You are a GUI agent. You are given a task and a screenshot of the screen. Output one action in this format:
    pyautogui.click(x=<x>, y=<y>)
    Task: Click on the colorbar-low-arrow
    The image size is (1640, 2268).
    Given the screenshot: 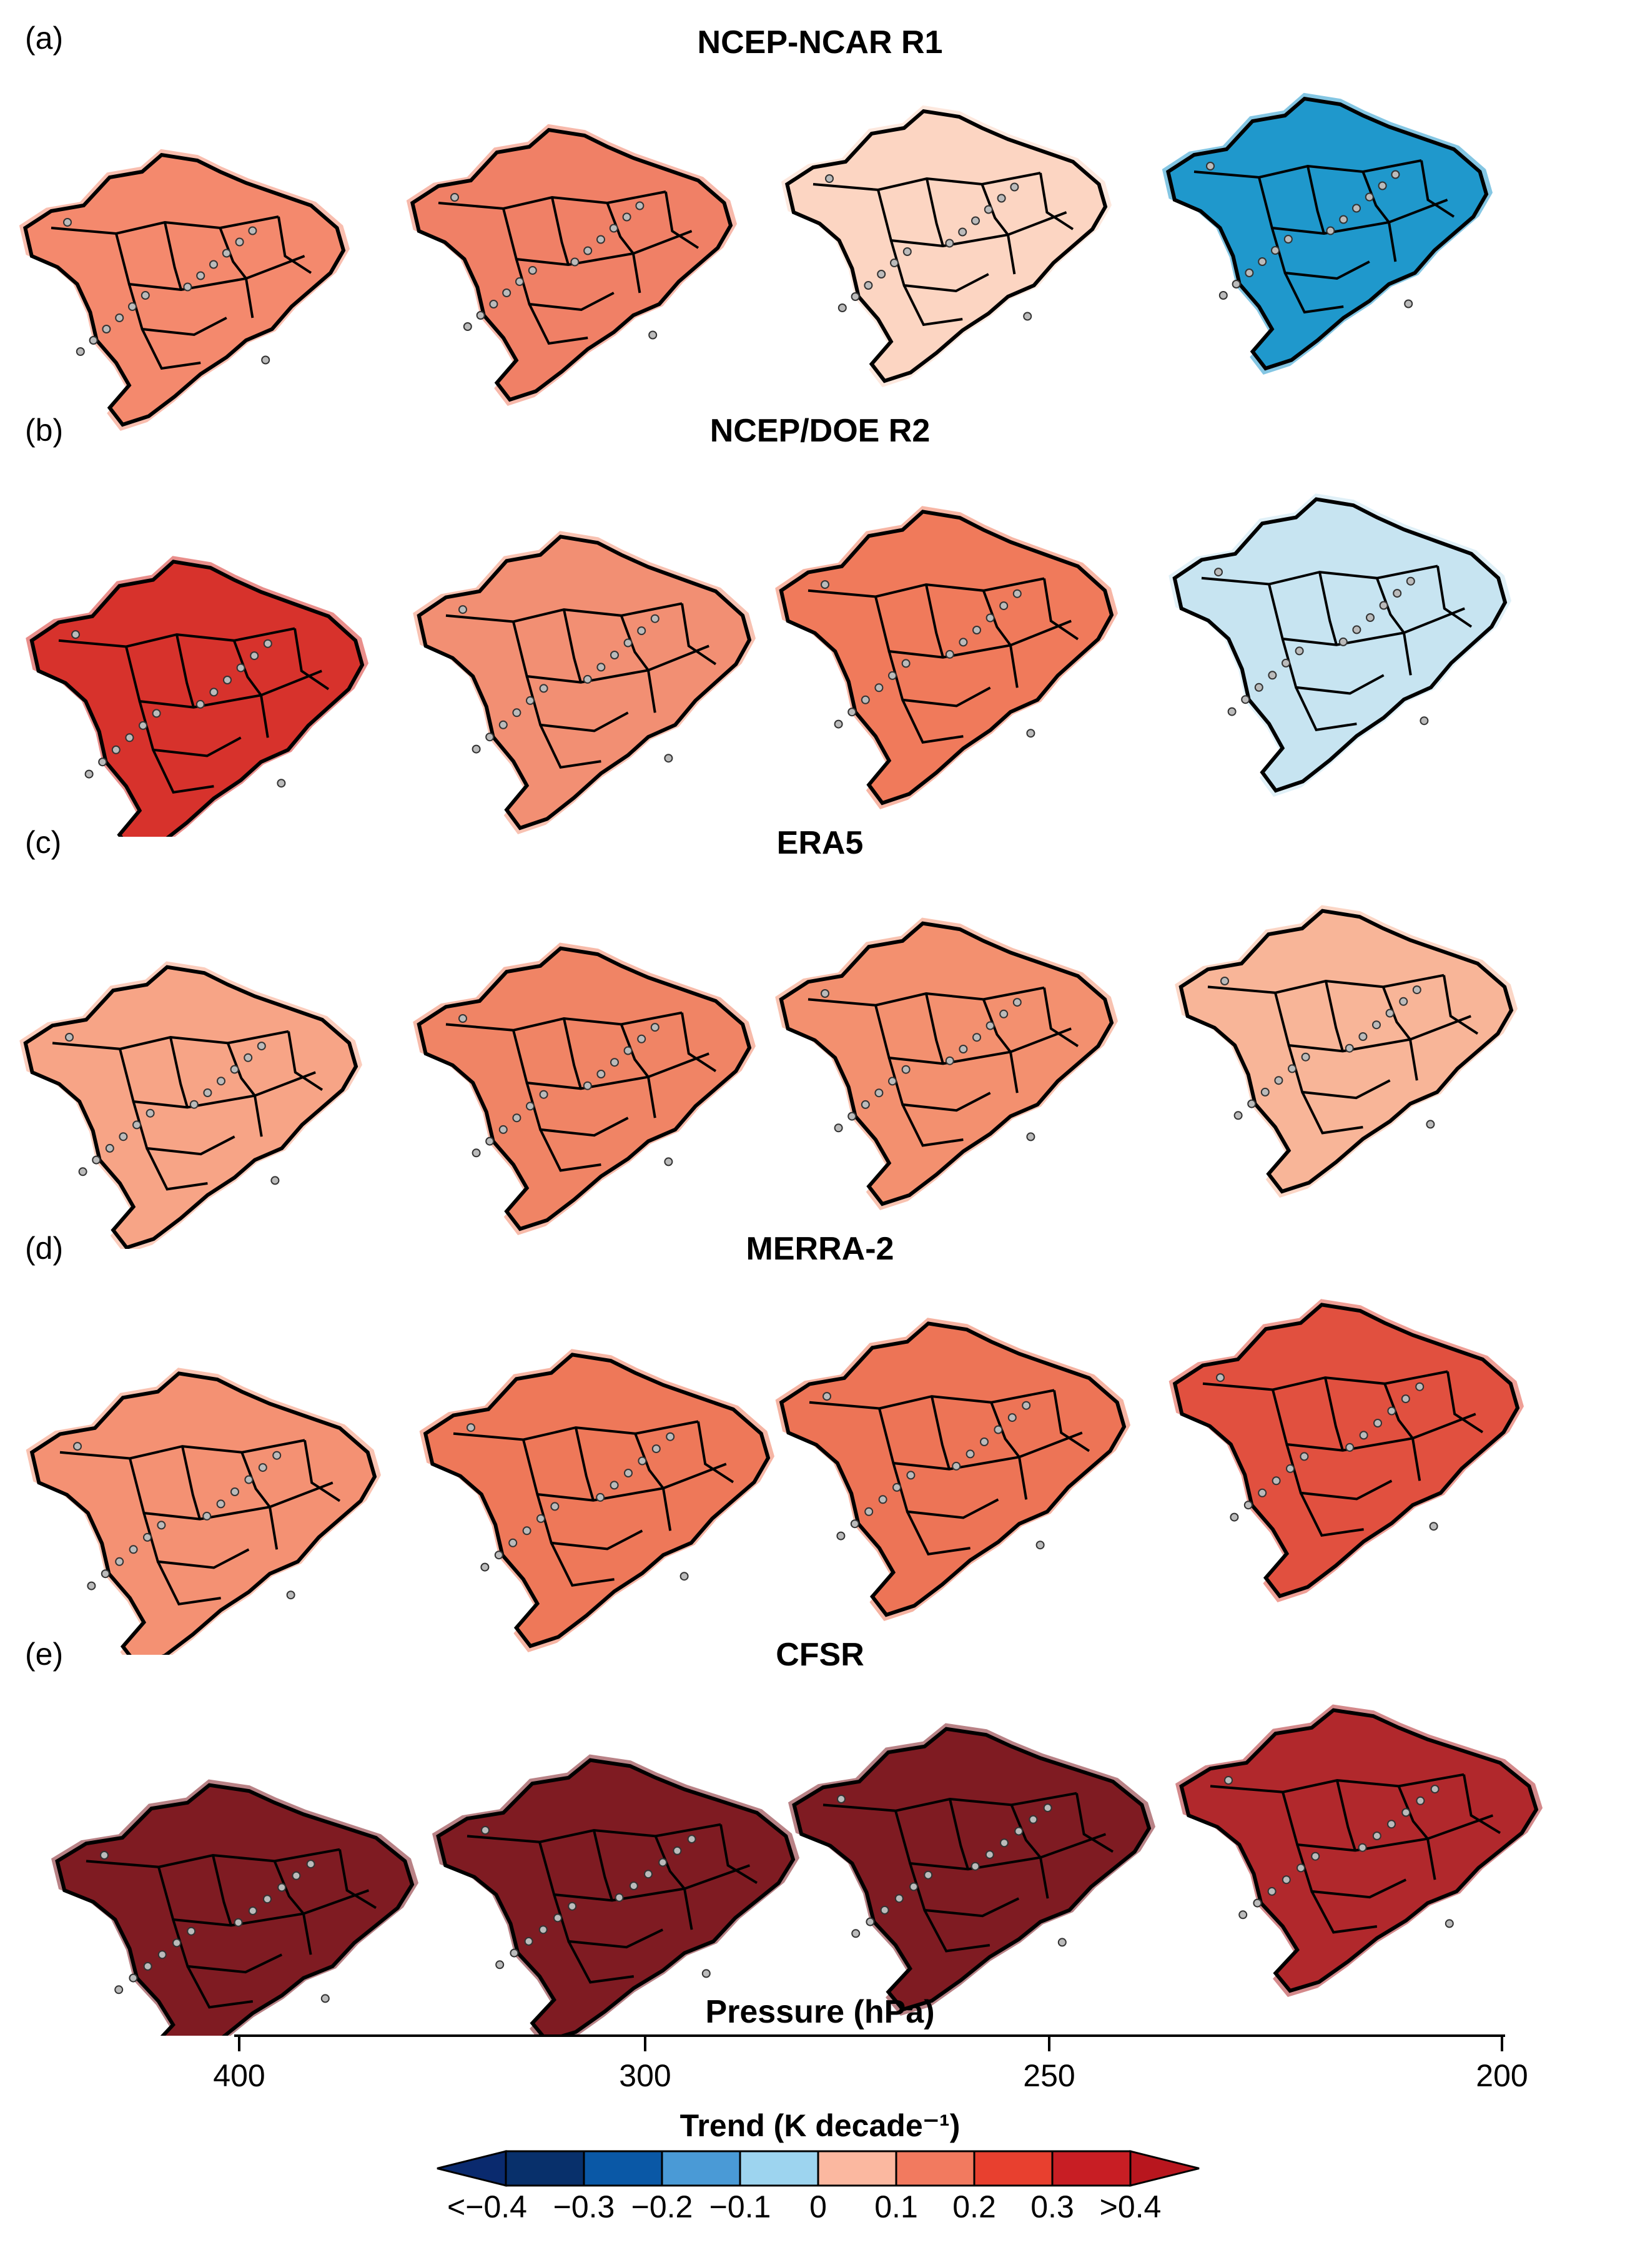 What is the action you would take?
    pyautogui.click(x=472, y=2168)
    